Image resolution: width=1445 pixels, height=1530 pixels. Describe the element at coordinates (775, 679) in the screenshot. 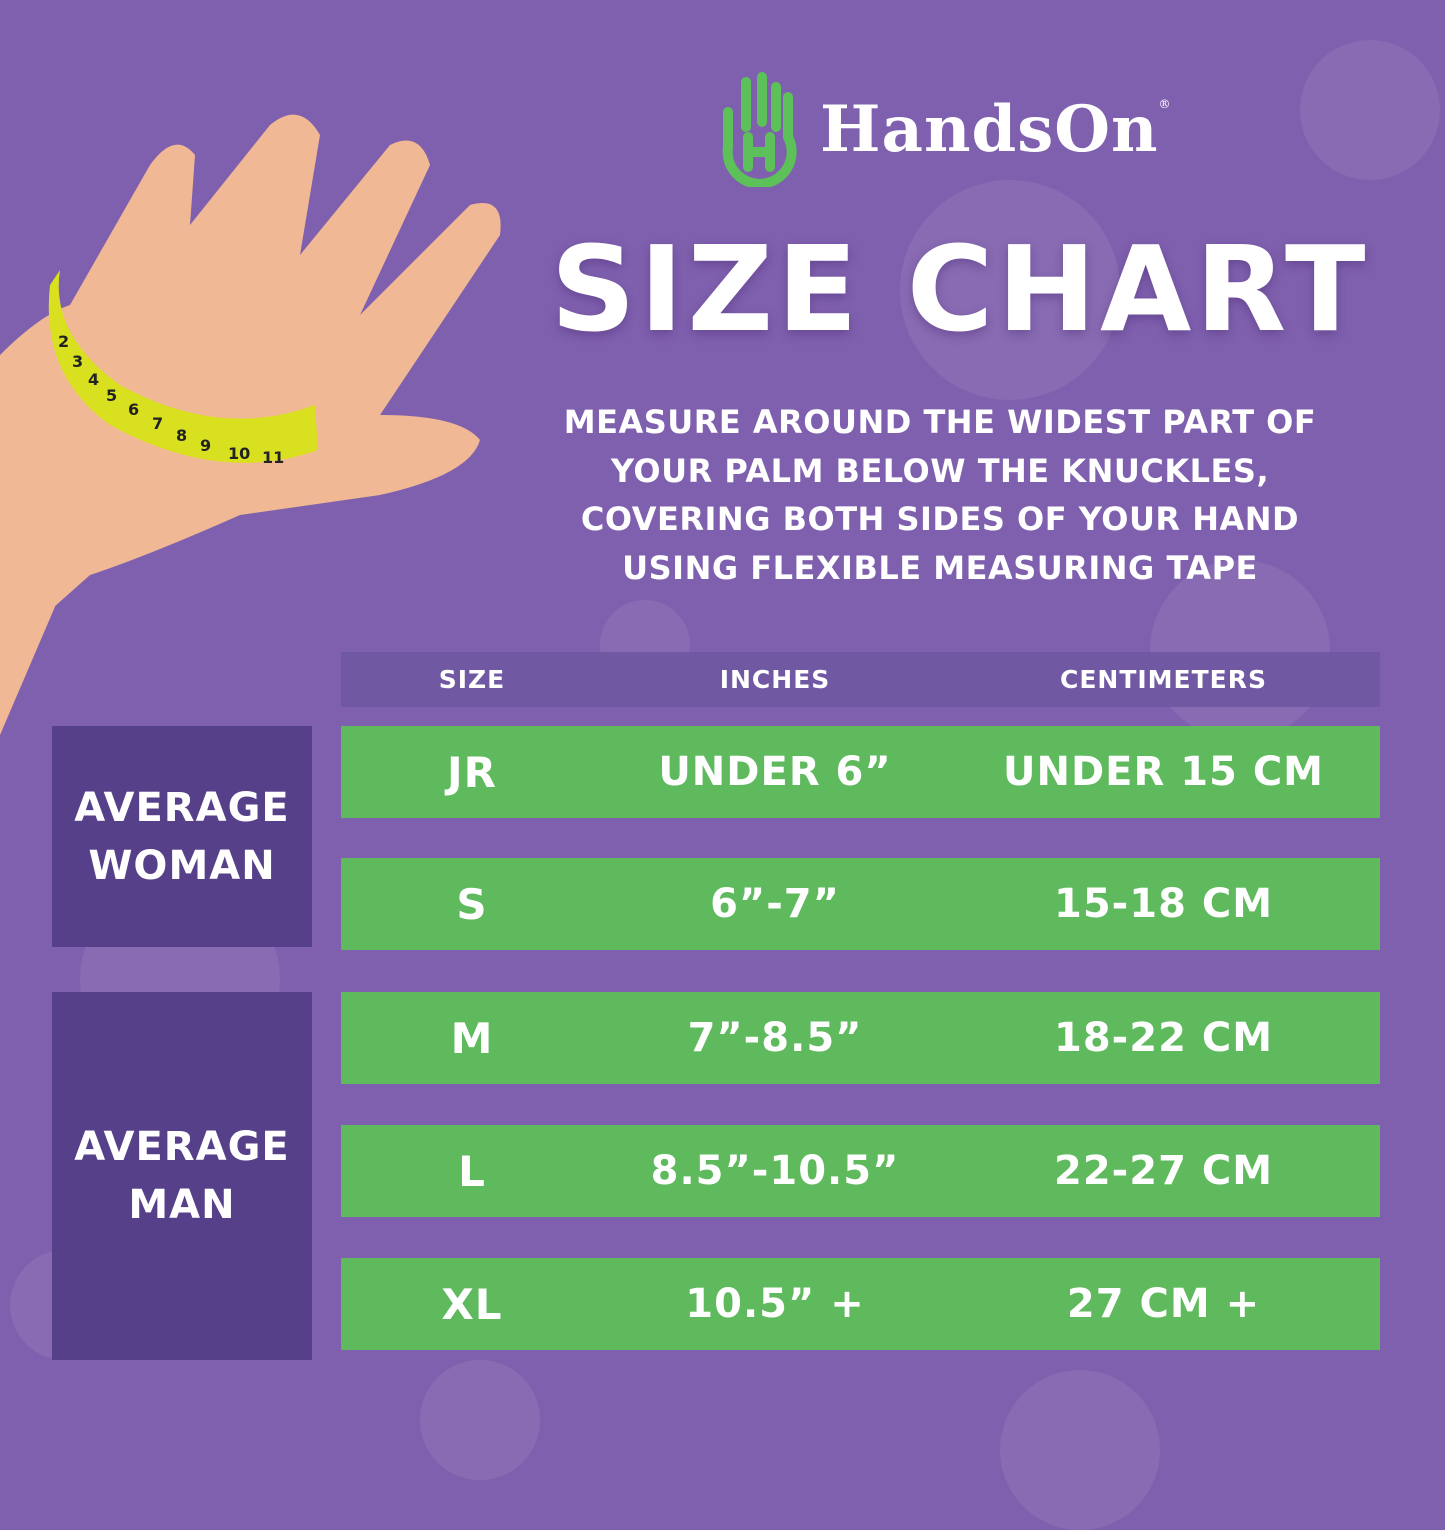

I see `header-inches: INCHES` at that location.